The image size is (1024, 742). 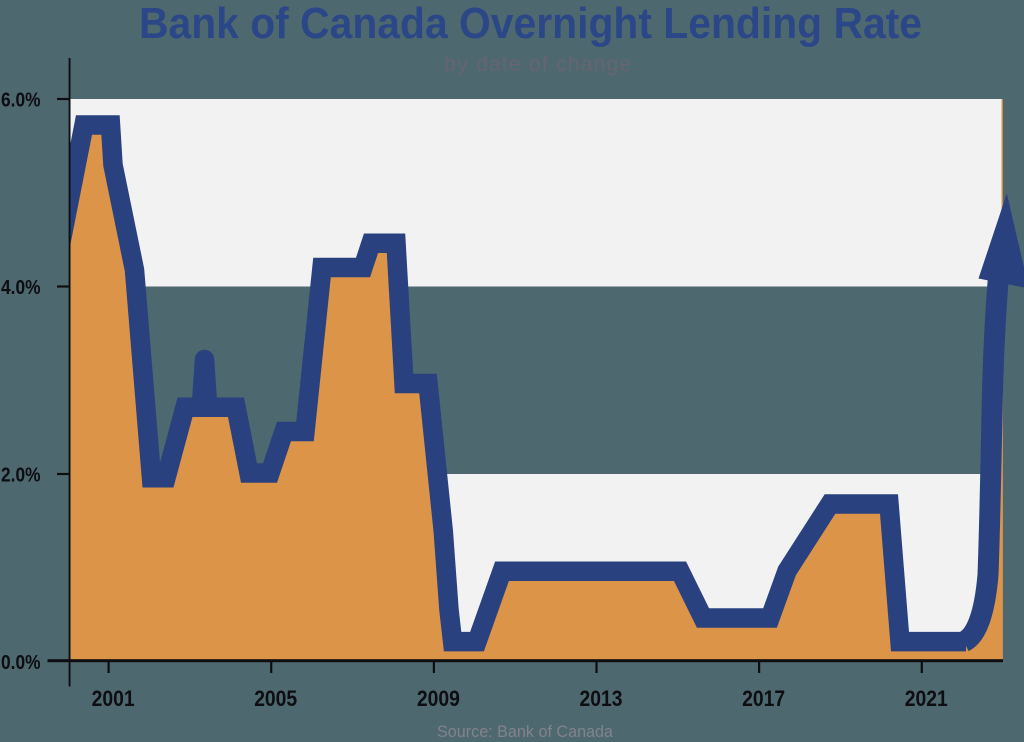 I want to click on svg-text: Source: Bank of Canada, so click(x=525, y=731).